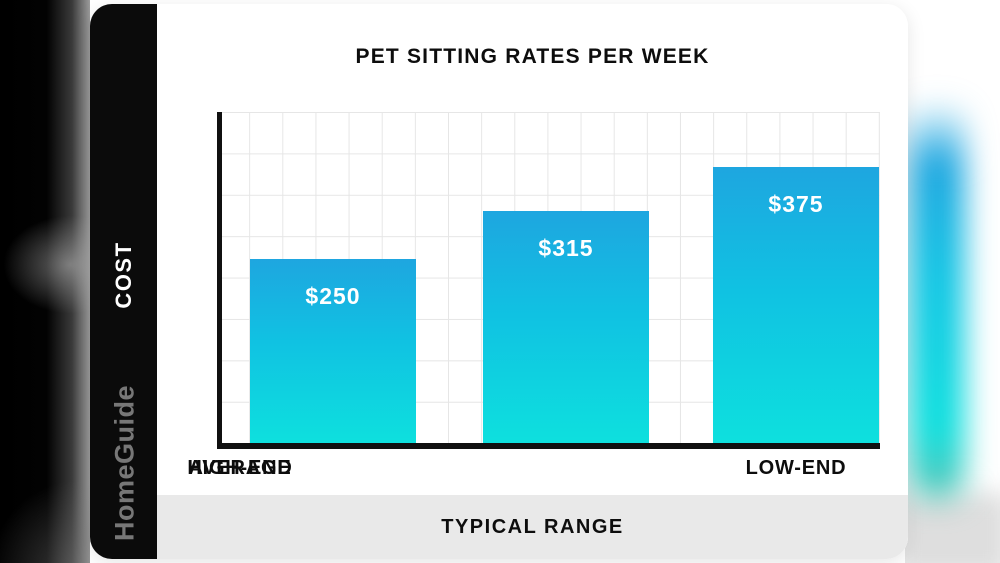 This screenshot has width=1000, height=563. I want to click on bar-value-label-low-end: $250, so click(333, 296).